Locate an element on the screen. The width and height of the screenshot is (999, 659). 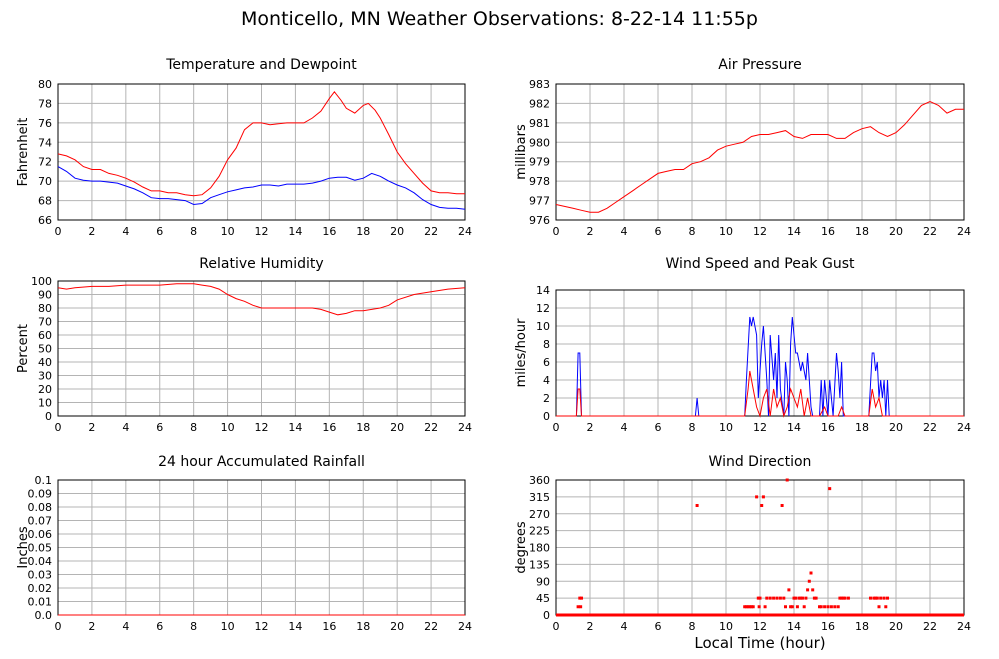
pressure-y-tick-label: 978 is located at coordinates (539, 181).